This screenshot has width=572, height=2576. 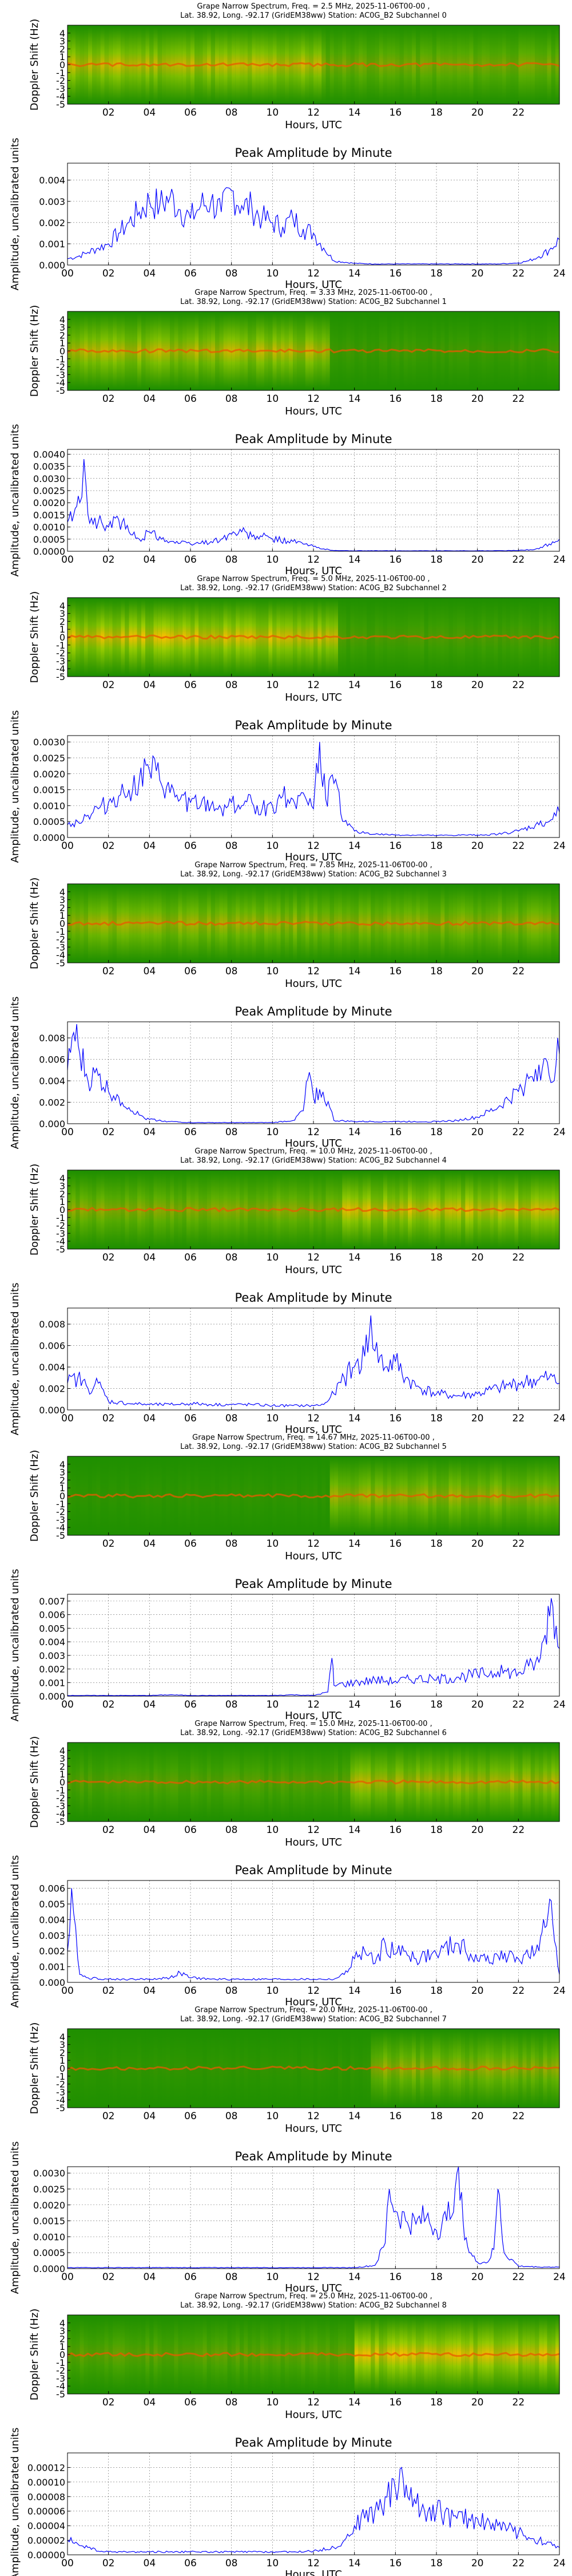 I want to click on amplitude-plot-bg, so click(x=313, y=1931).